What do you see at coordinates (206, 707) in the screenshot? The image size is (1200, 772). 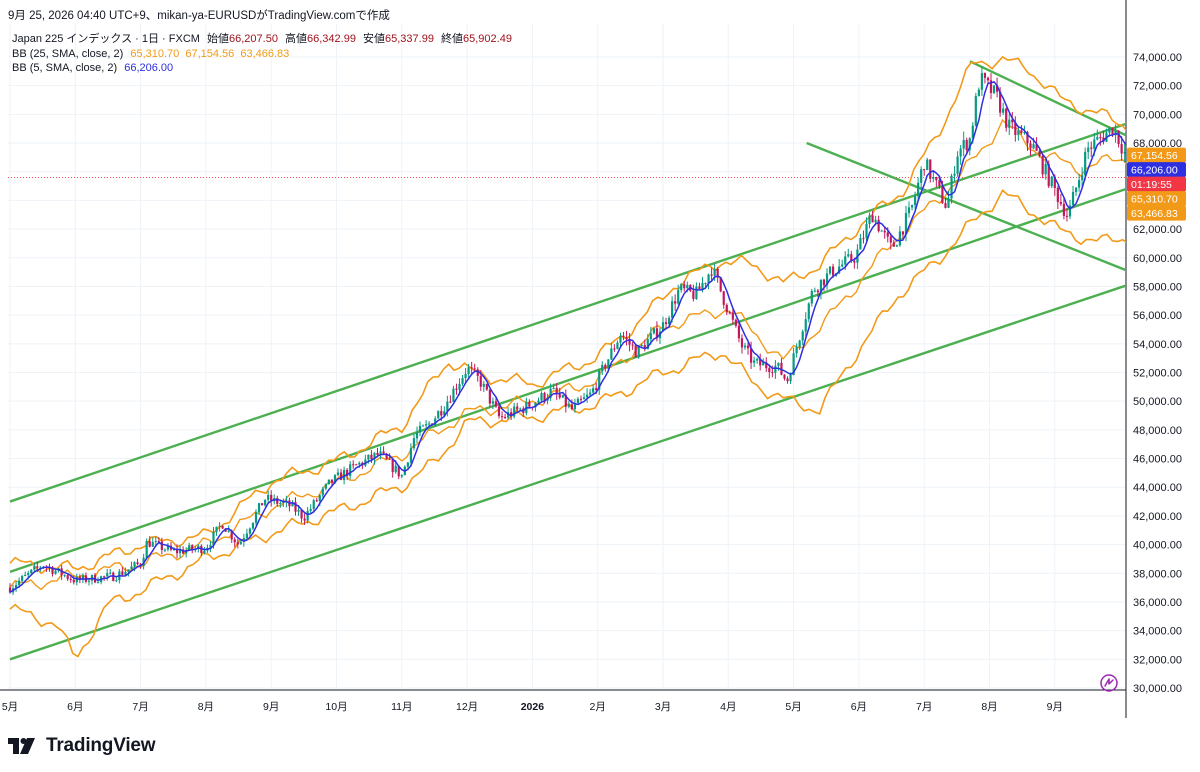 I see `time-tick-label: 8月` at bounding box center [206, 707].